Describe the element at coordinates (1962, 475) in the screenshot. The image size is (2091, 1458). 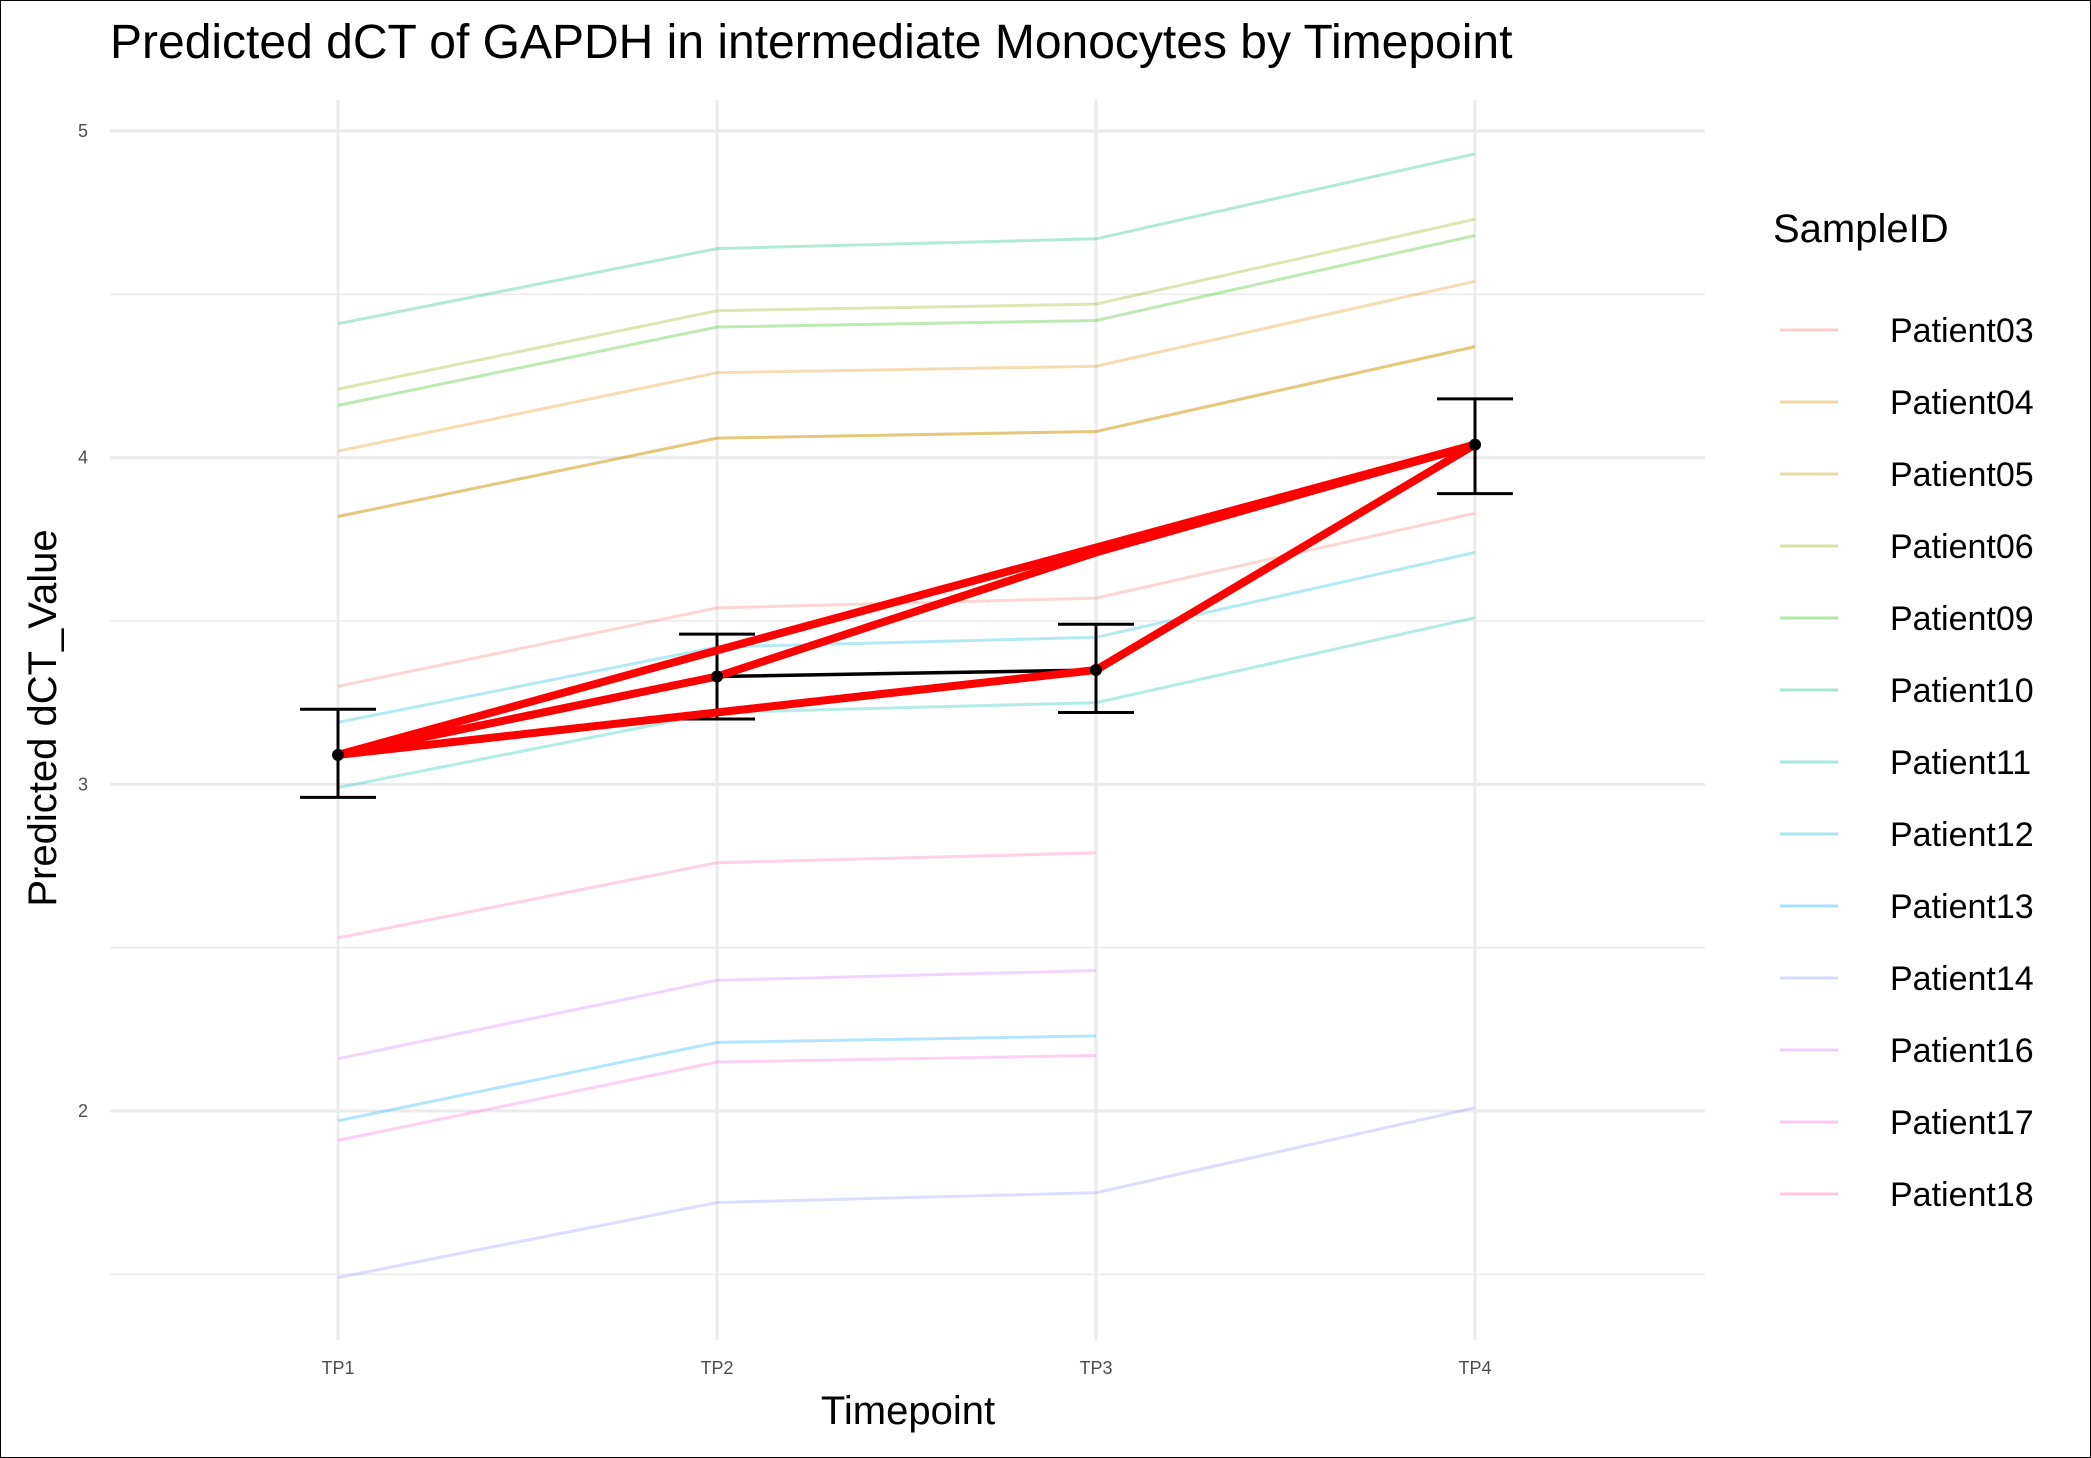
I see `legend-label: Patient05` at that location.